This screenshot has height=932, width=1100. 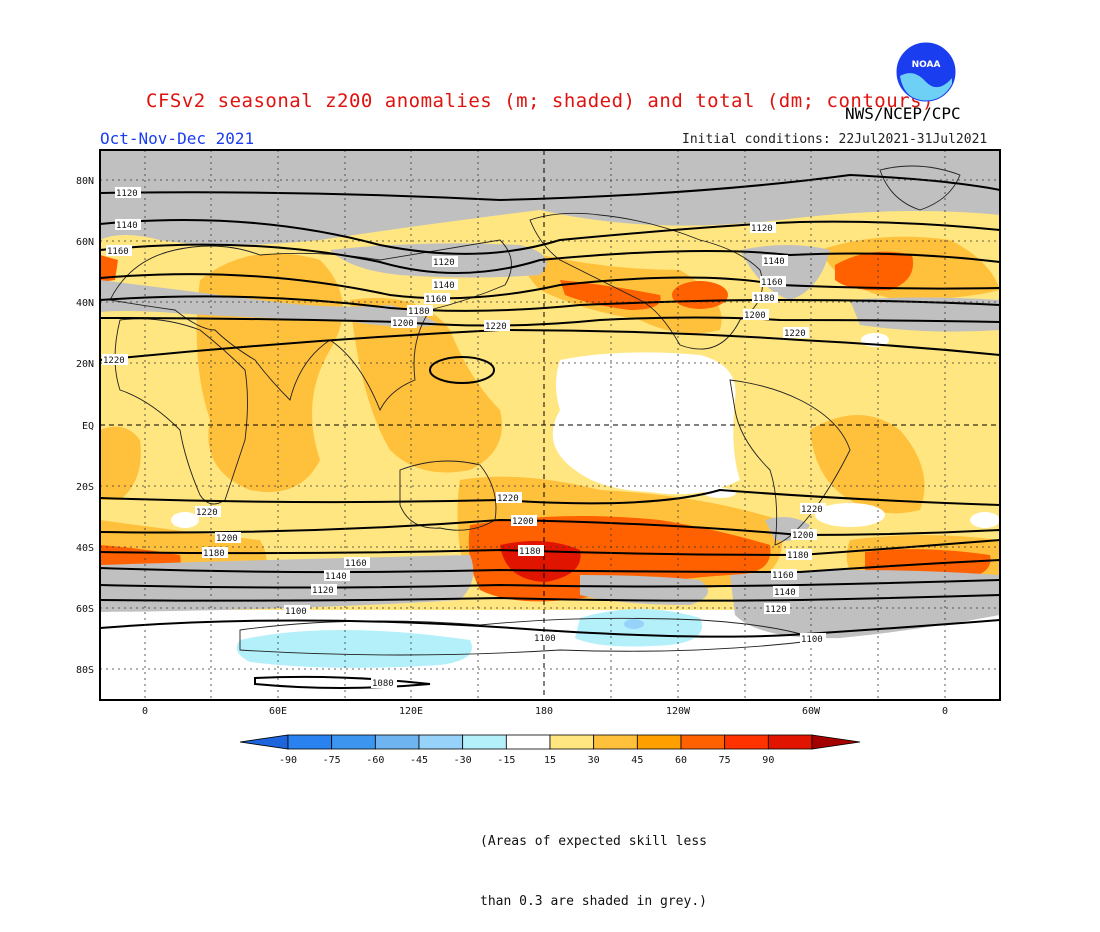 I want to click on noaa-logo-text: NOAA, so click(x=926, y=65).